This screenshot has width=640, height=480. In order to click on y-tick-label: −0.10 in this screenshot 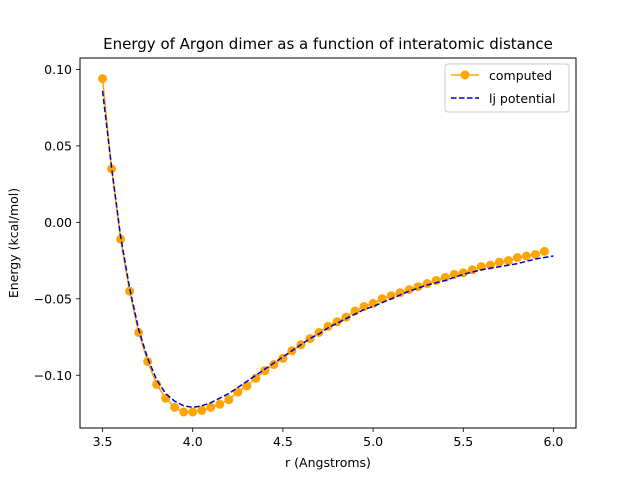, I will do `click(53, 375)`.